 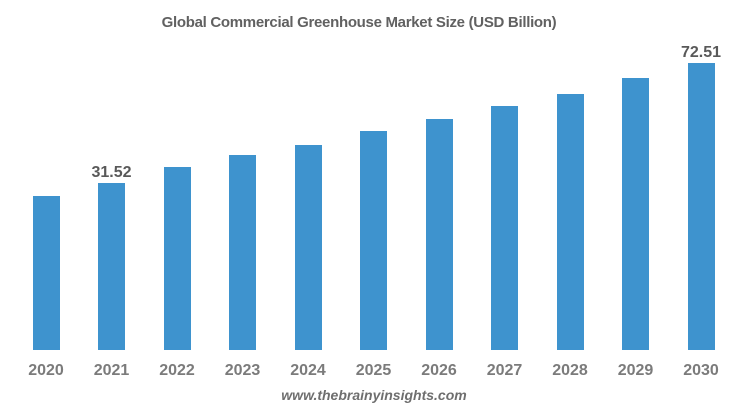 I want to click on year-label-2025: 2025, so click(x=373, y=370).